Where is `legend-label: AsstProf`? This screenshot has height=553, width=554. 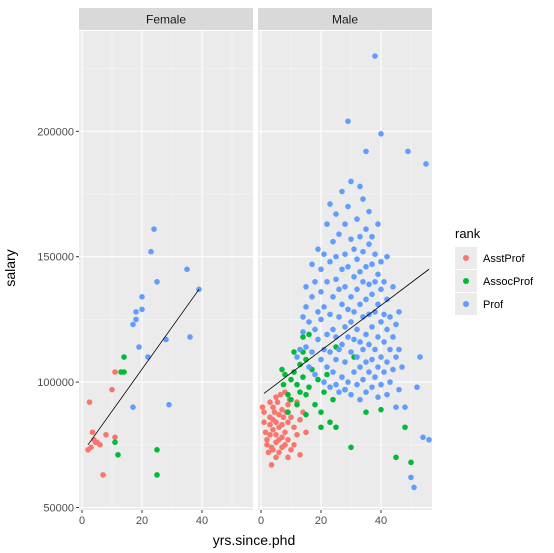
legend-label: AsstProf is located at coordinates (504, 259).